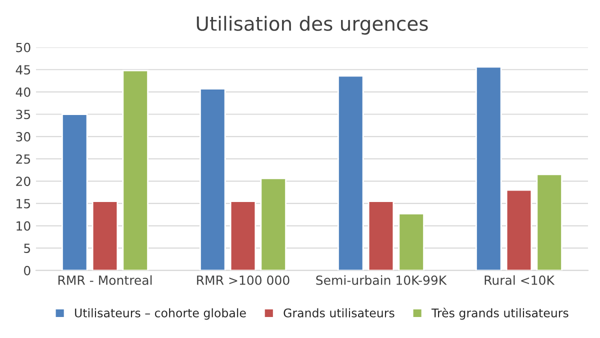 The image size is (600, 338). I want to click on y-tick-label: 10, so click(23, 226).